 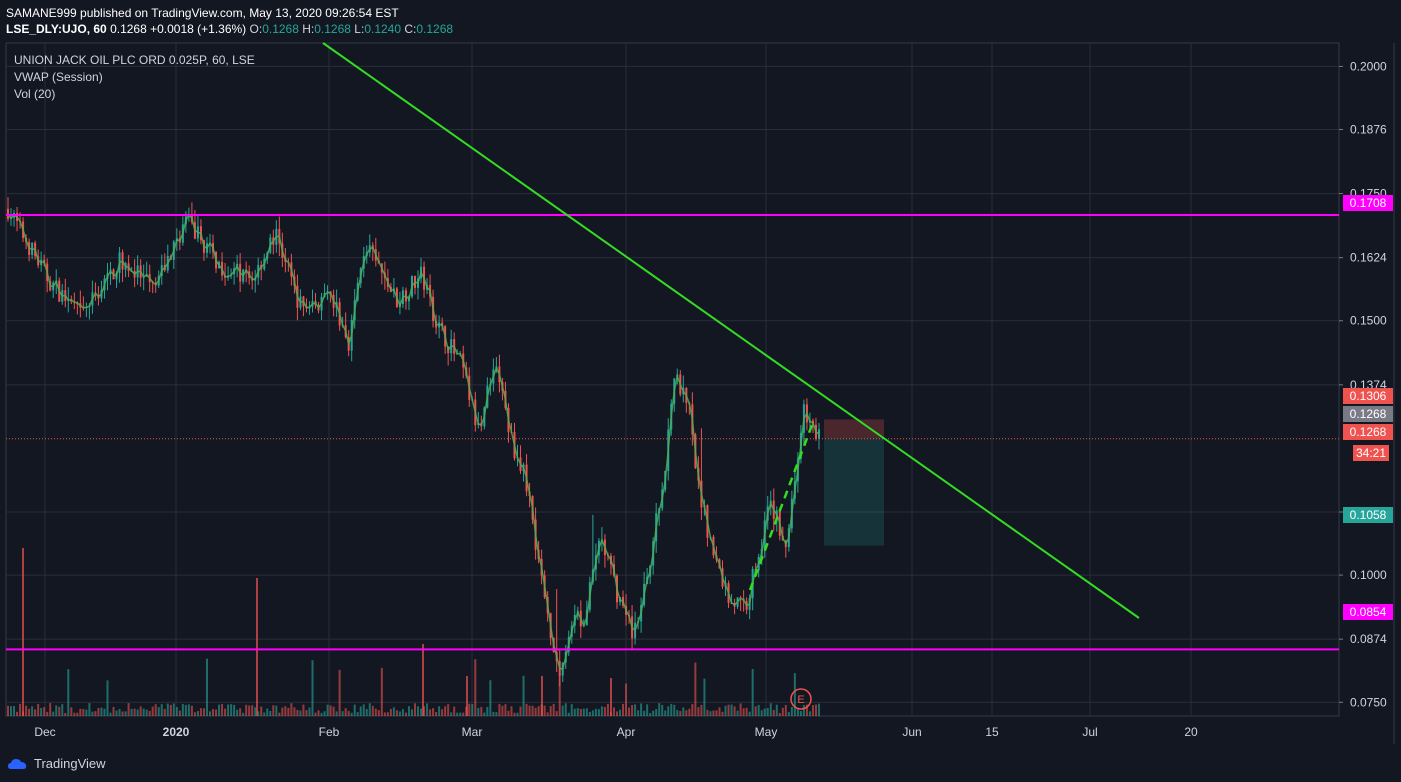 What do you see at coordinates (1371, 453) in the screenshot?
I see `bar-timer-tag: 34:21` at bounding box center [1371, 453].